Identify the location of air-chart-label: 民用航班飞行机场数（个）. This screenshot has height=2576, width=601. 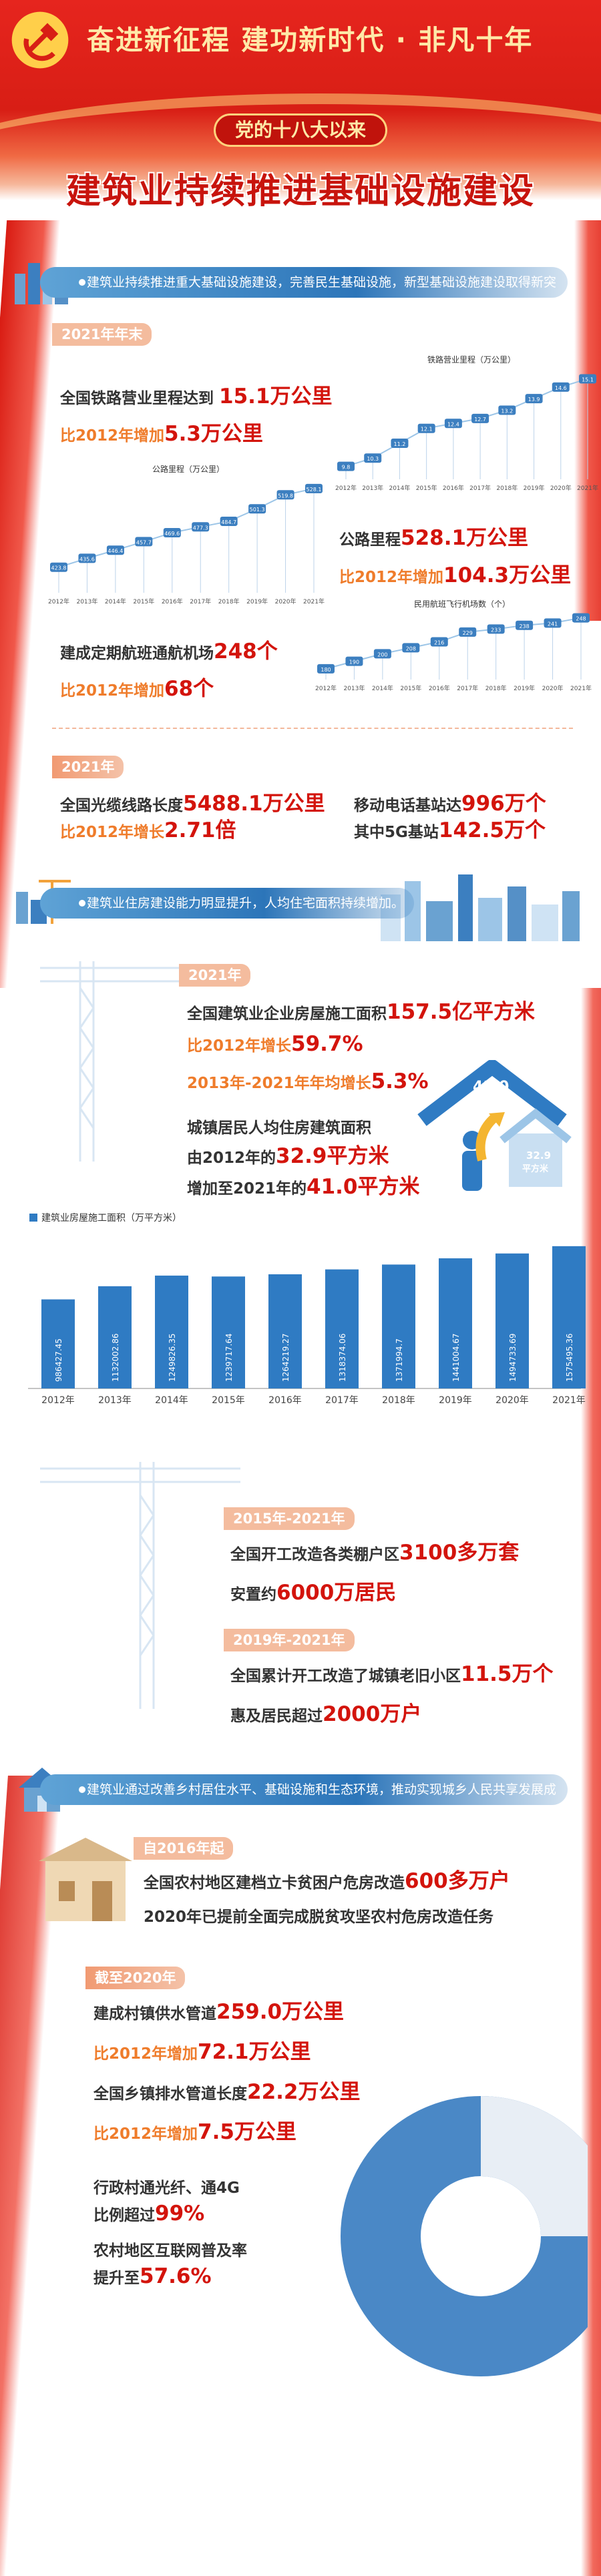
(462, 604).